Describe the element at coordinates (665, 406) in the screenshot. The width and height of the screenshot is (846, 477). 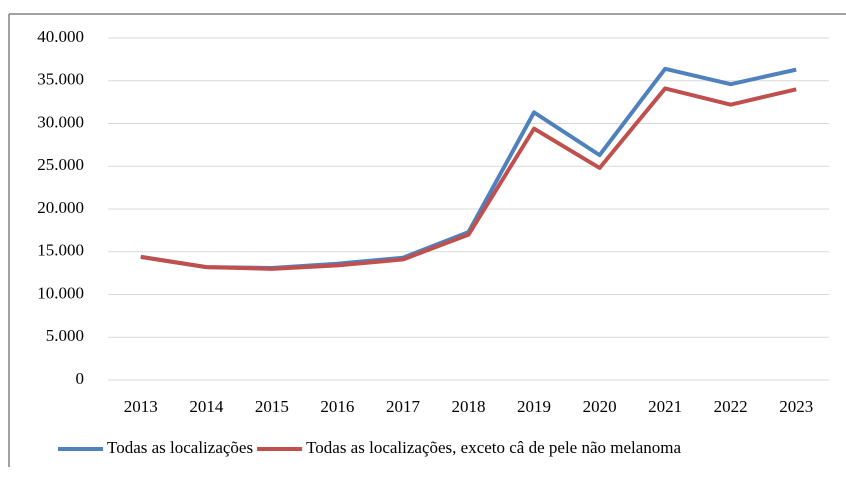
I see `x-tick-label: 2021` at that location.